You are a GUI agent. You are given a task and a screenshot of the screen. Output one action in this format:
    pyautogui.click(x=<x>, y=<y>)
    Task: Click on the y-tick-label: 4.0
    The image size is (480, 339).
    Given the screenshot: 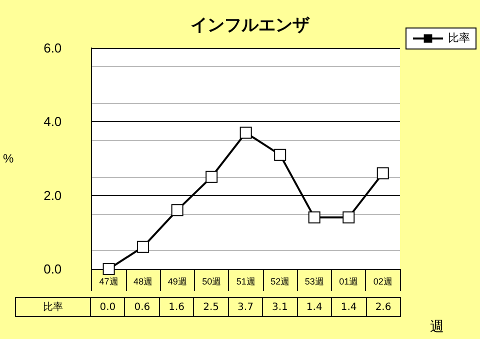 What is the action you would take?
    pyautogui.click(x=53, y=122)
    